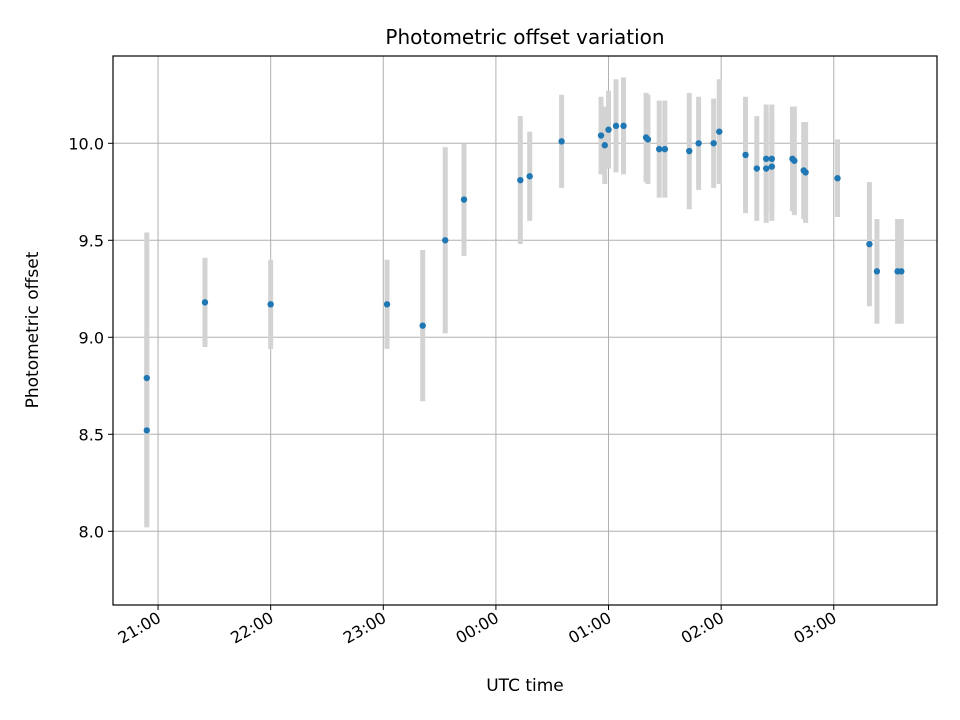  What do you see at coordinates (86, 143) in the screenshot?
I see `y-tick-label: 10.0` at bounding box center [86, 143].